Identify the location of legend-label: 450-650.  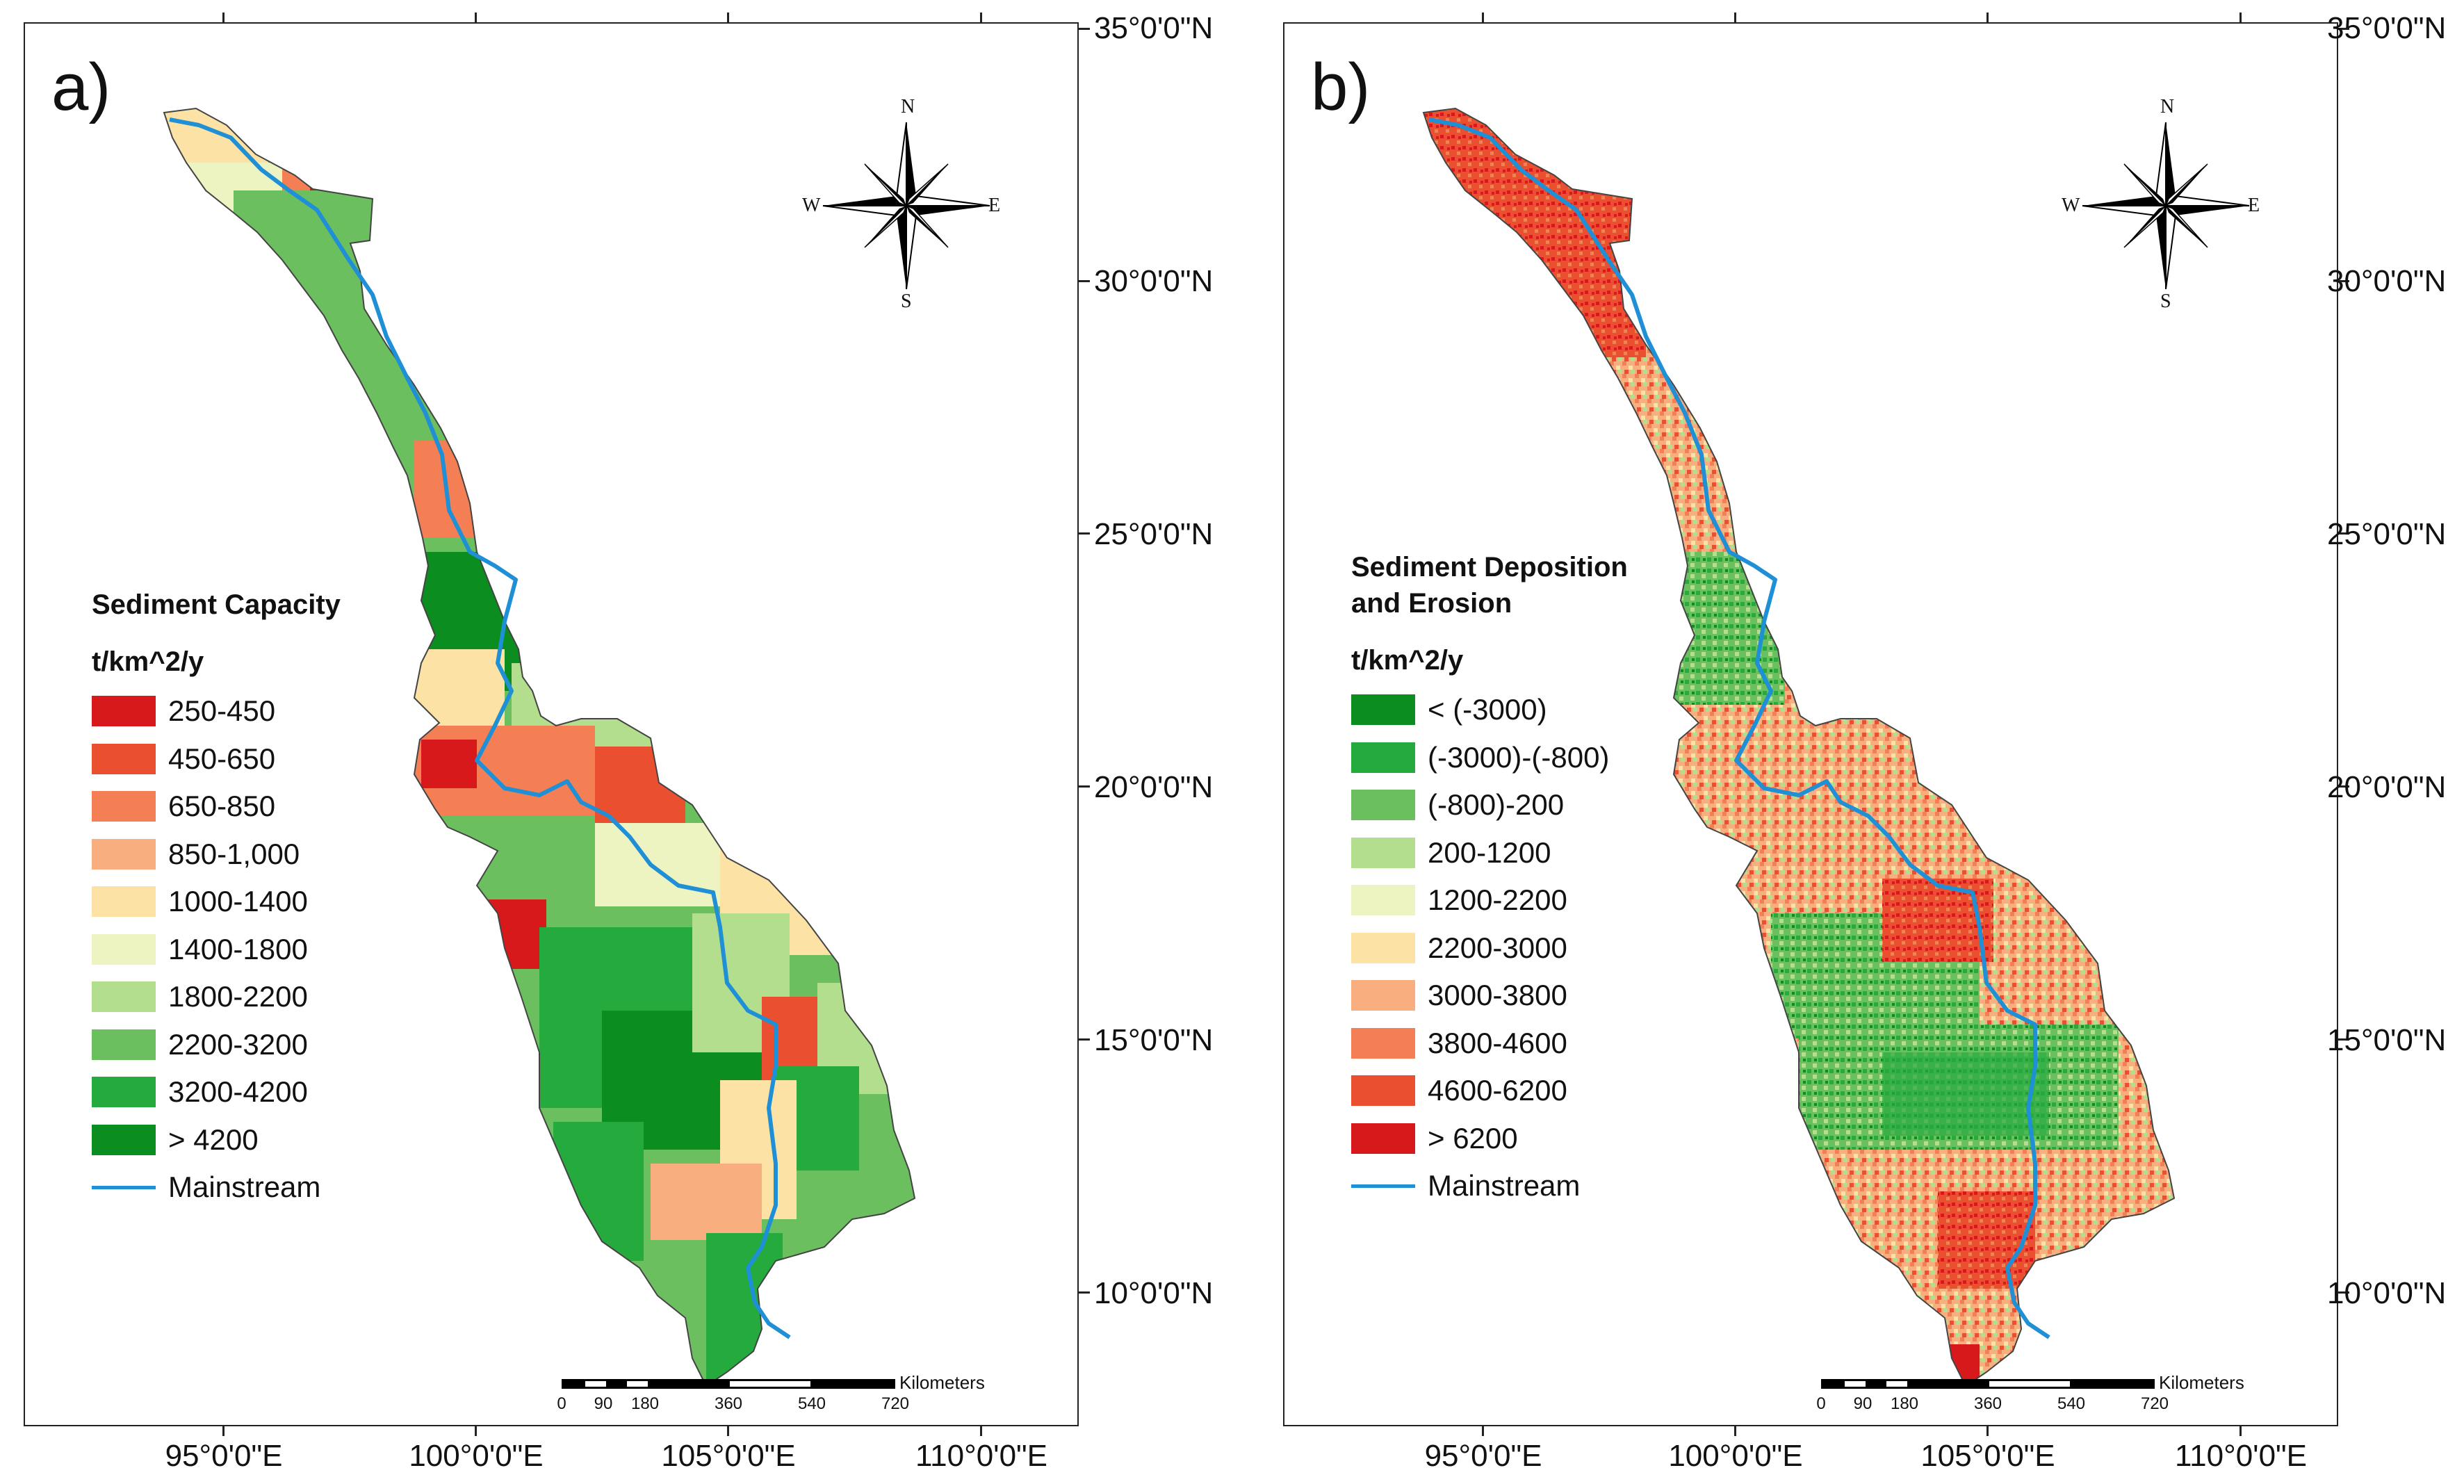
(222, 758).